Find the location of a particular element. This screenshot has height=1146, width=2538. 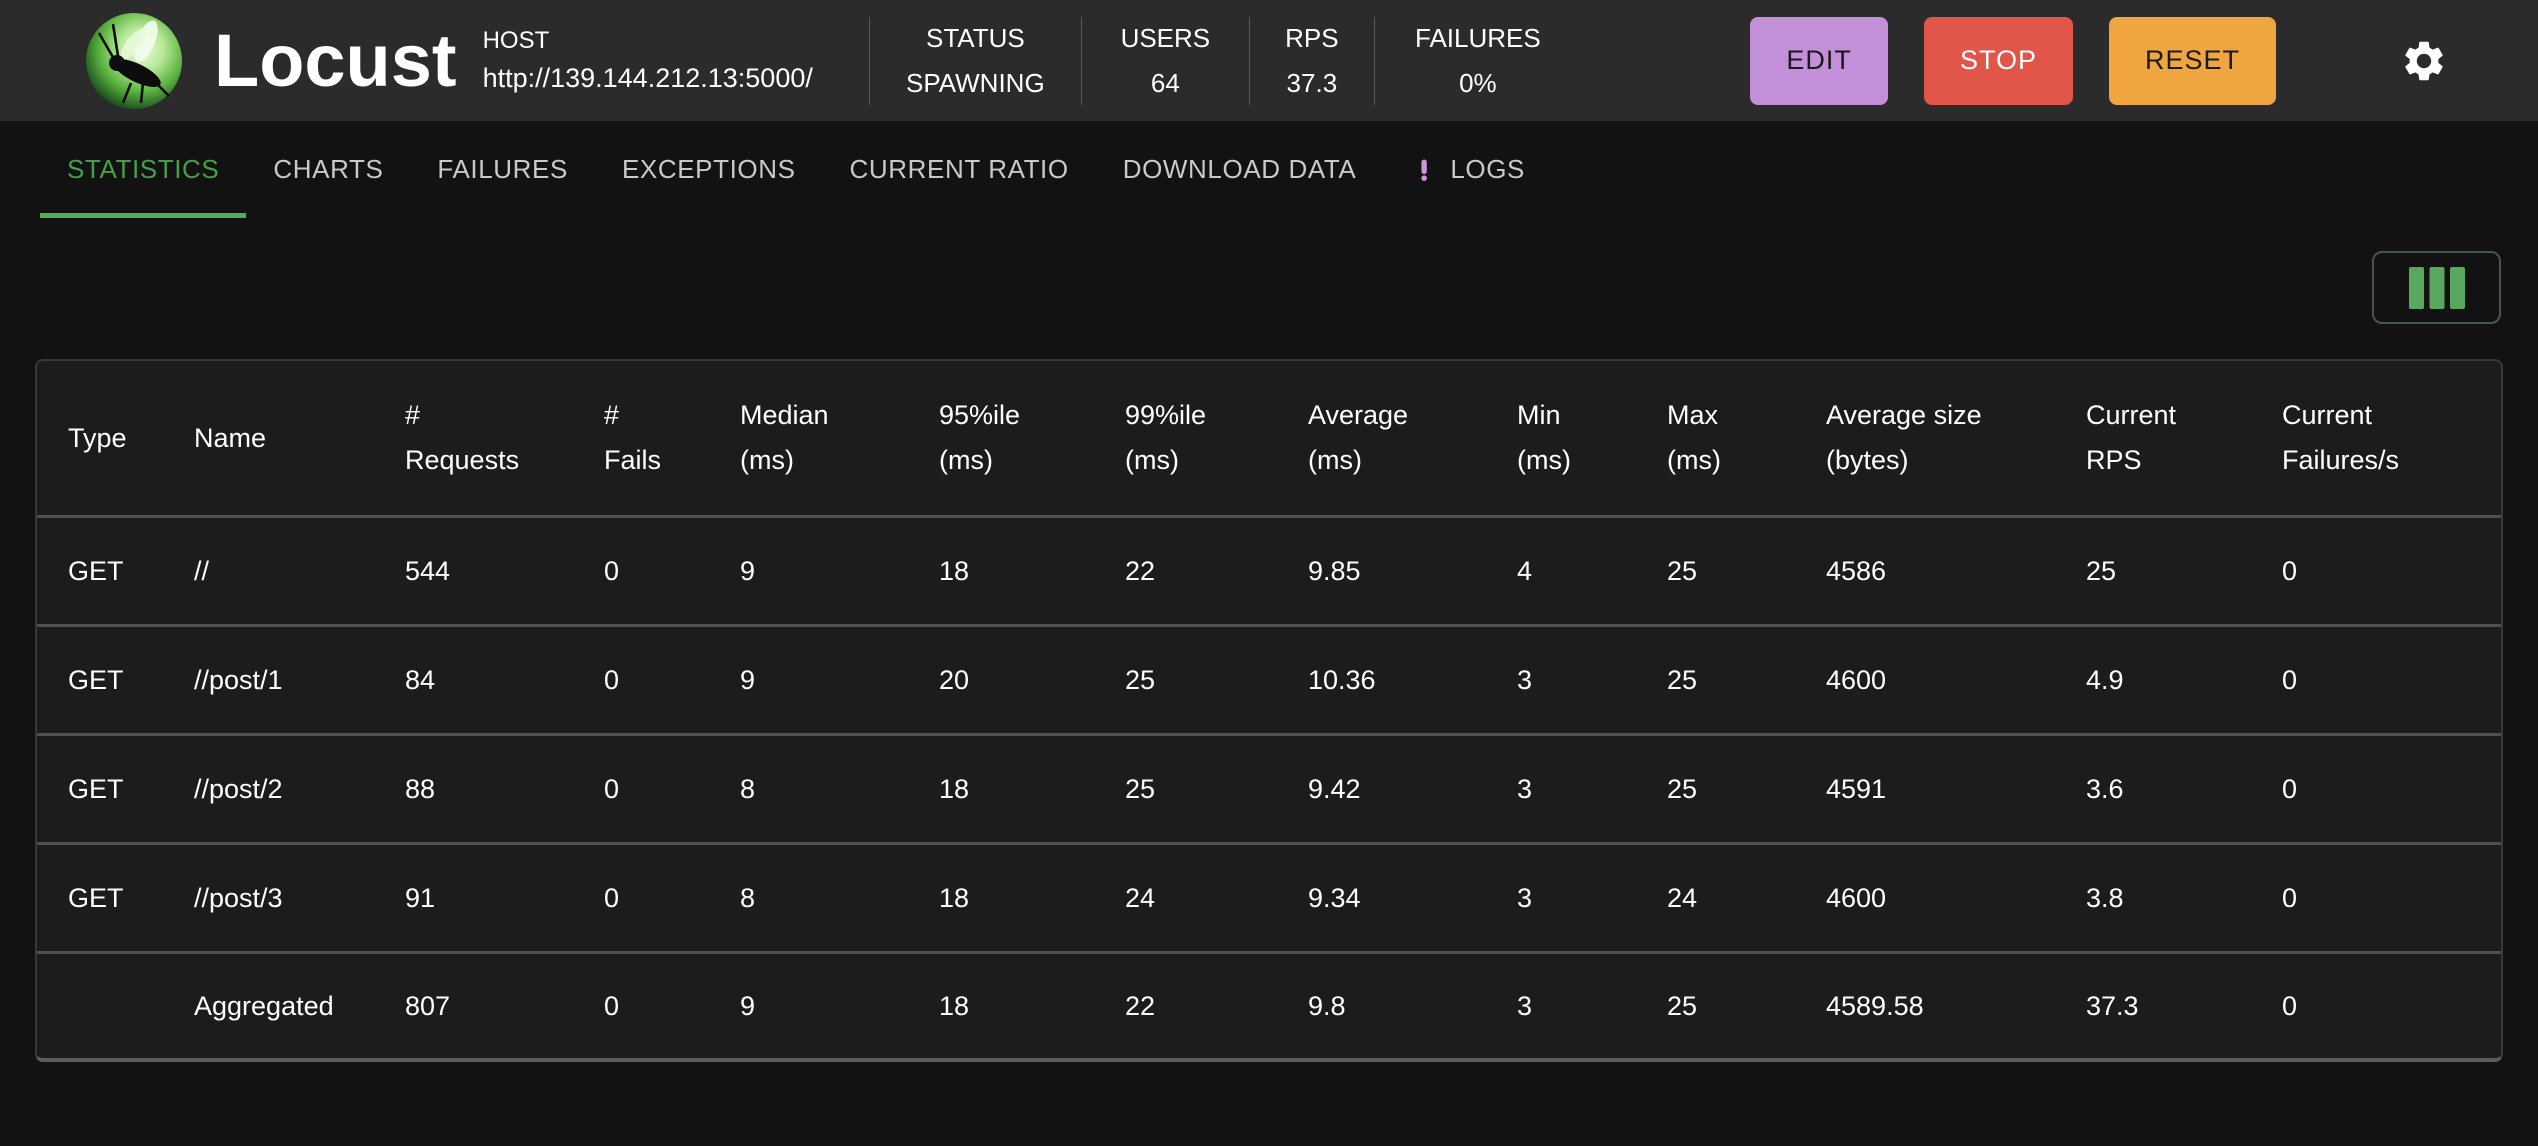

cell-type is located at coordinates (107, 1004).